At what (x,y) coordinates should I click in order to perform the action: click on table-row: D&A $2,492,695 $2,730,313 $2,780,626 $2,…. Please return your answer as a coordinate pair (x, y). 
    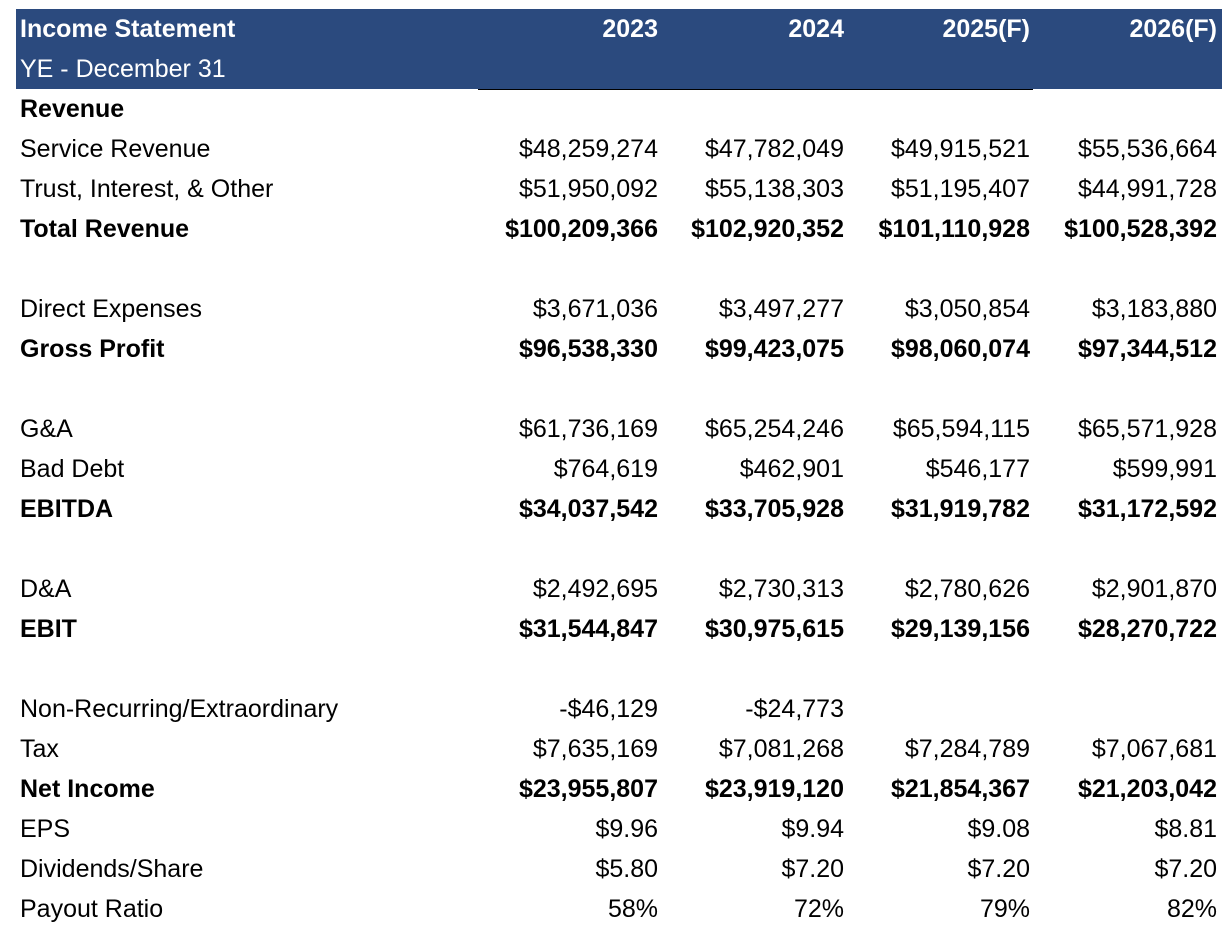
    Looking at the image, I should click on (619, 589).